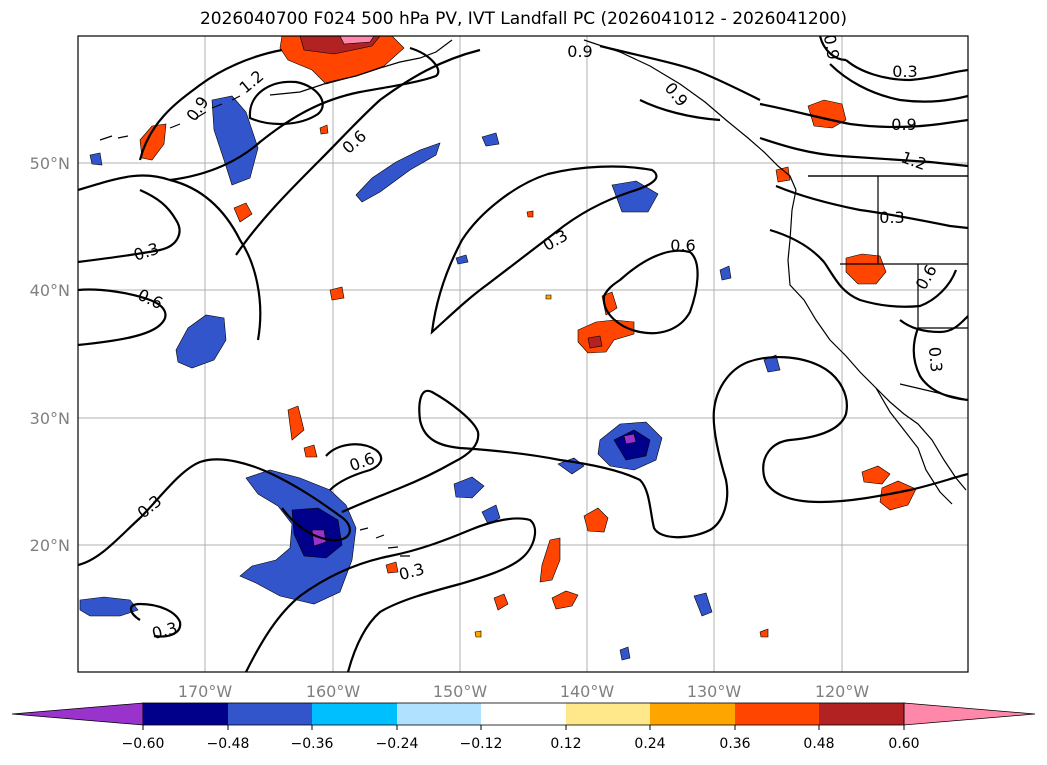 This screenshot has width=1047, height=765. What do you see at coordinates (690, 125) in the screenshot?
I see `bc-coast` at bounding box center [690, 125].